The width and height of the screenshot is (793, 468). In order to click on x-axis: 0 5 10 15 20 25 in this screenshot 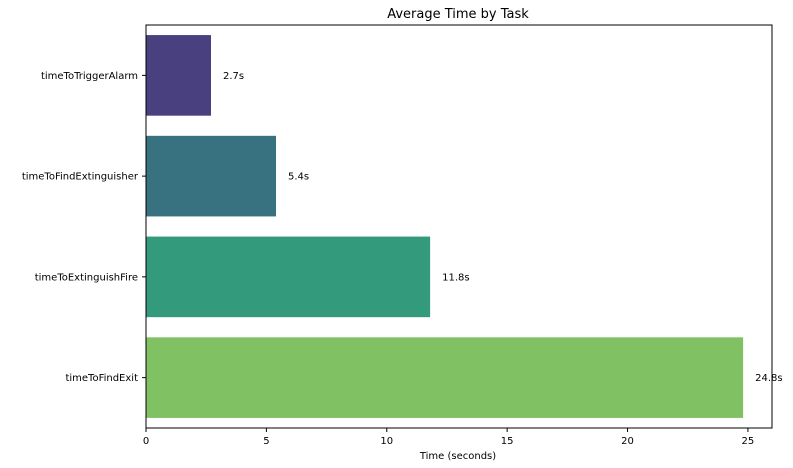, I will do `click(448, 437)`.